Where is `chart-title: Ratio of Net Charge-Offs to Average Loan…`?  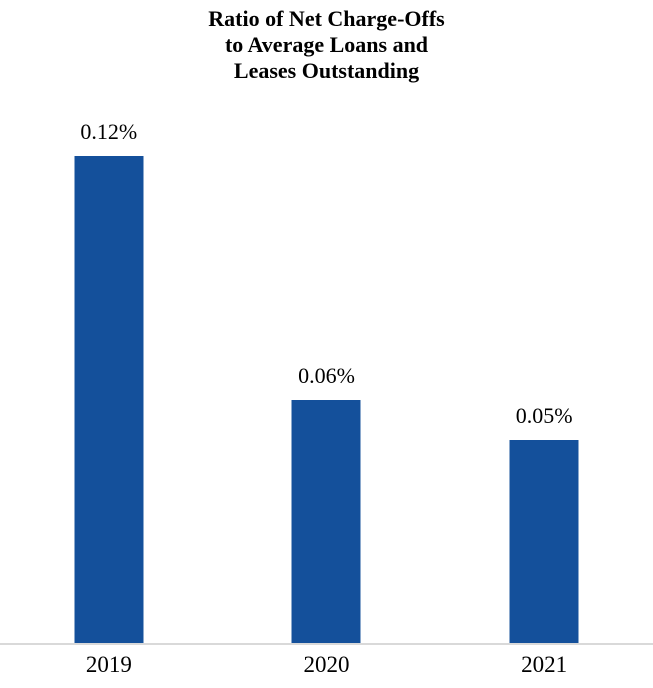 chart-title: Ratio of Net Charge-Offs to Average Loan… is located at coordinates (326, 44).